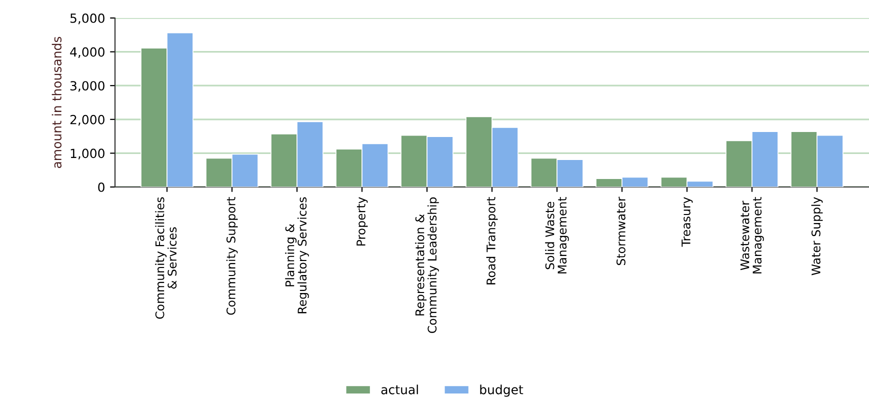 This screenshot has width=869, height=408. Describe the element at coordinates (232, 256) in the screenshot. I see `x-tick-label: Community Support` at that location.